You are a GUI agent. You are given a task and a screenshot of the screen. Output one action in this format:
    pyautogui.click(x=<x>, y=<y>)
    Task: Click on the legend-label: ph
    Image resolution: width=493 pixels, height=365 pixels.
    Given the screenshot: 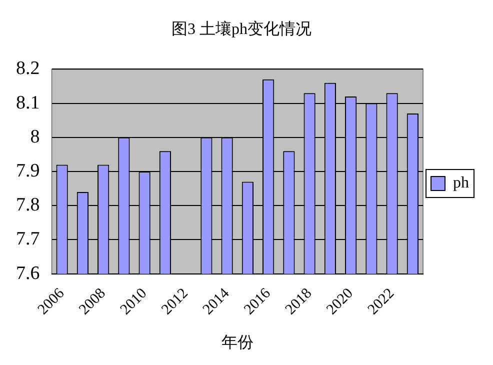 What is the action you would take?
    pyautogui.click(x=461, y=183)
    